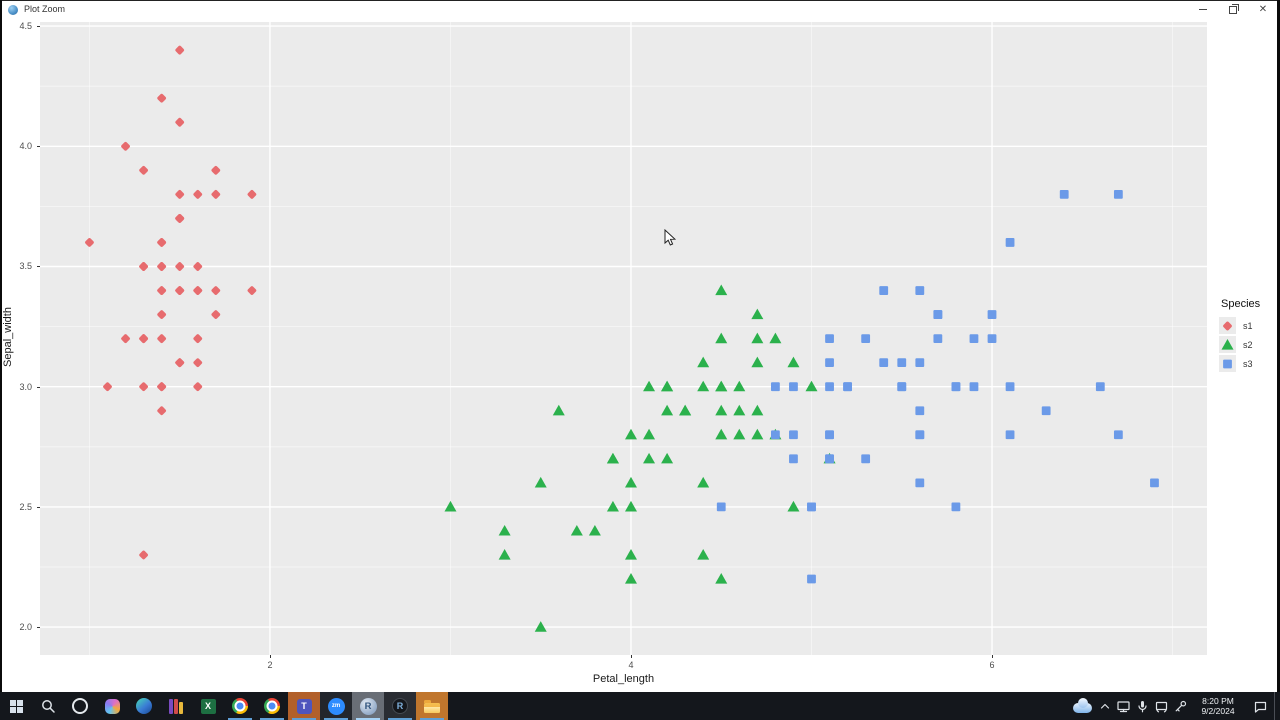 The image size is (1280, 720). Describe the element at coordinates (1239, 325) in the screenshot. I see `legend-entry-s1: s1` at that location.